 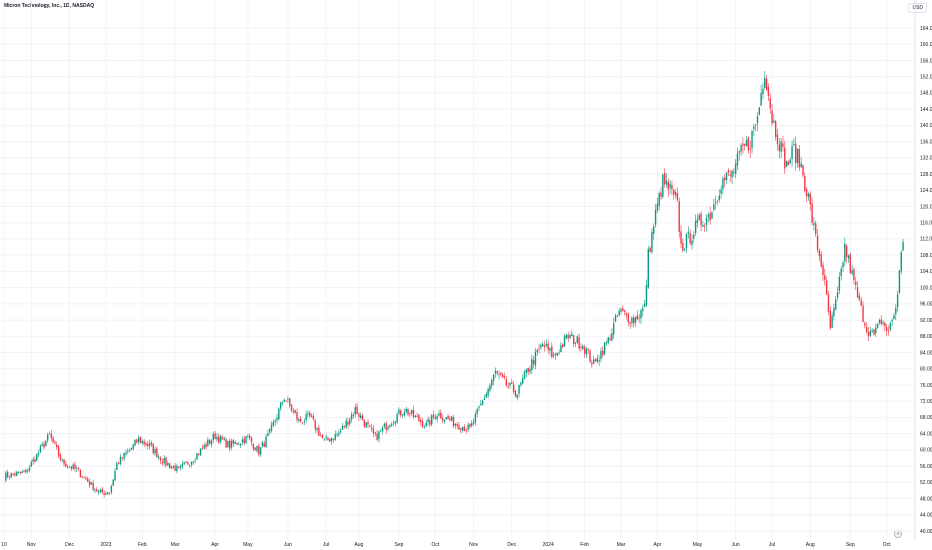 I want to click on y-tick-label: 144.00, so click(x=926, y=110).